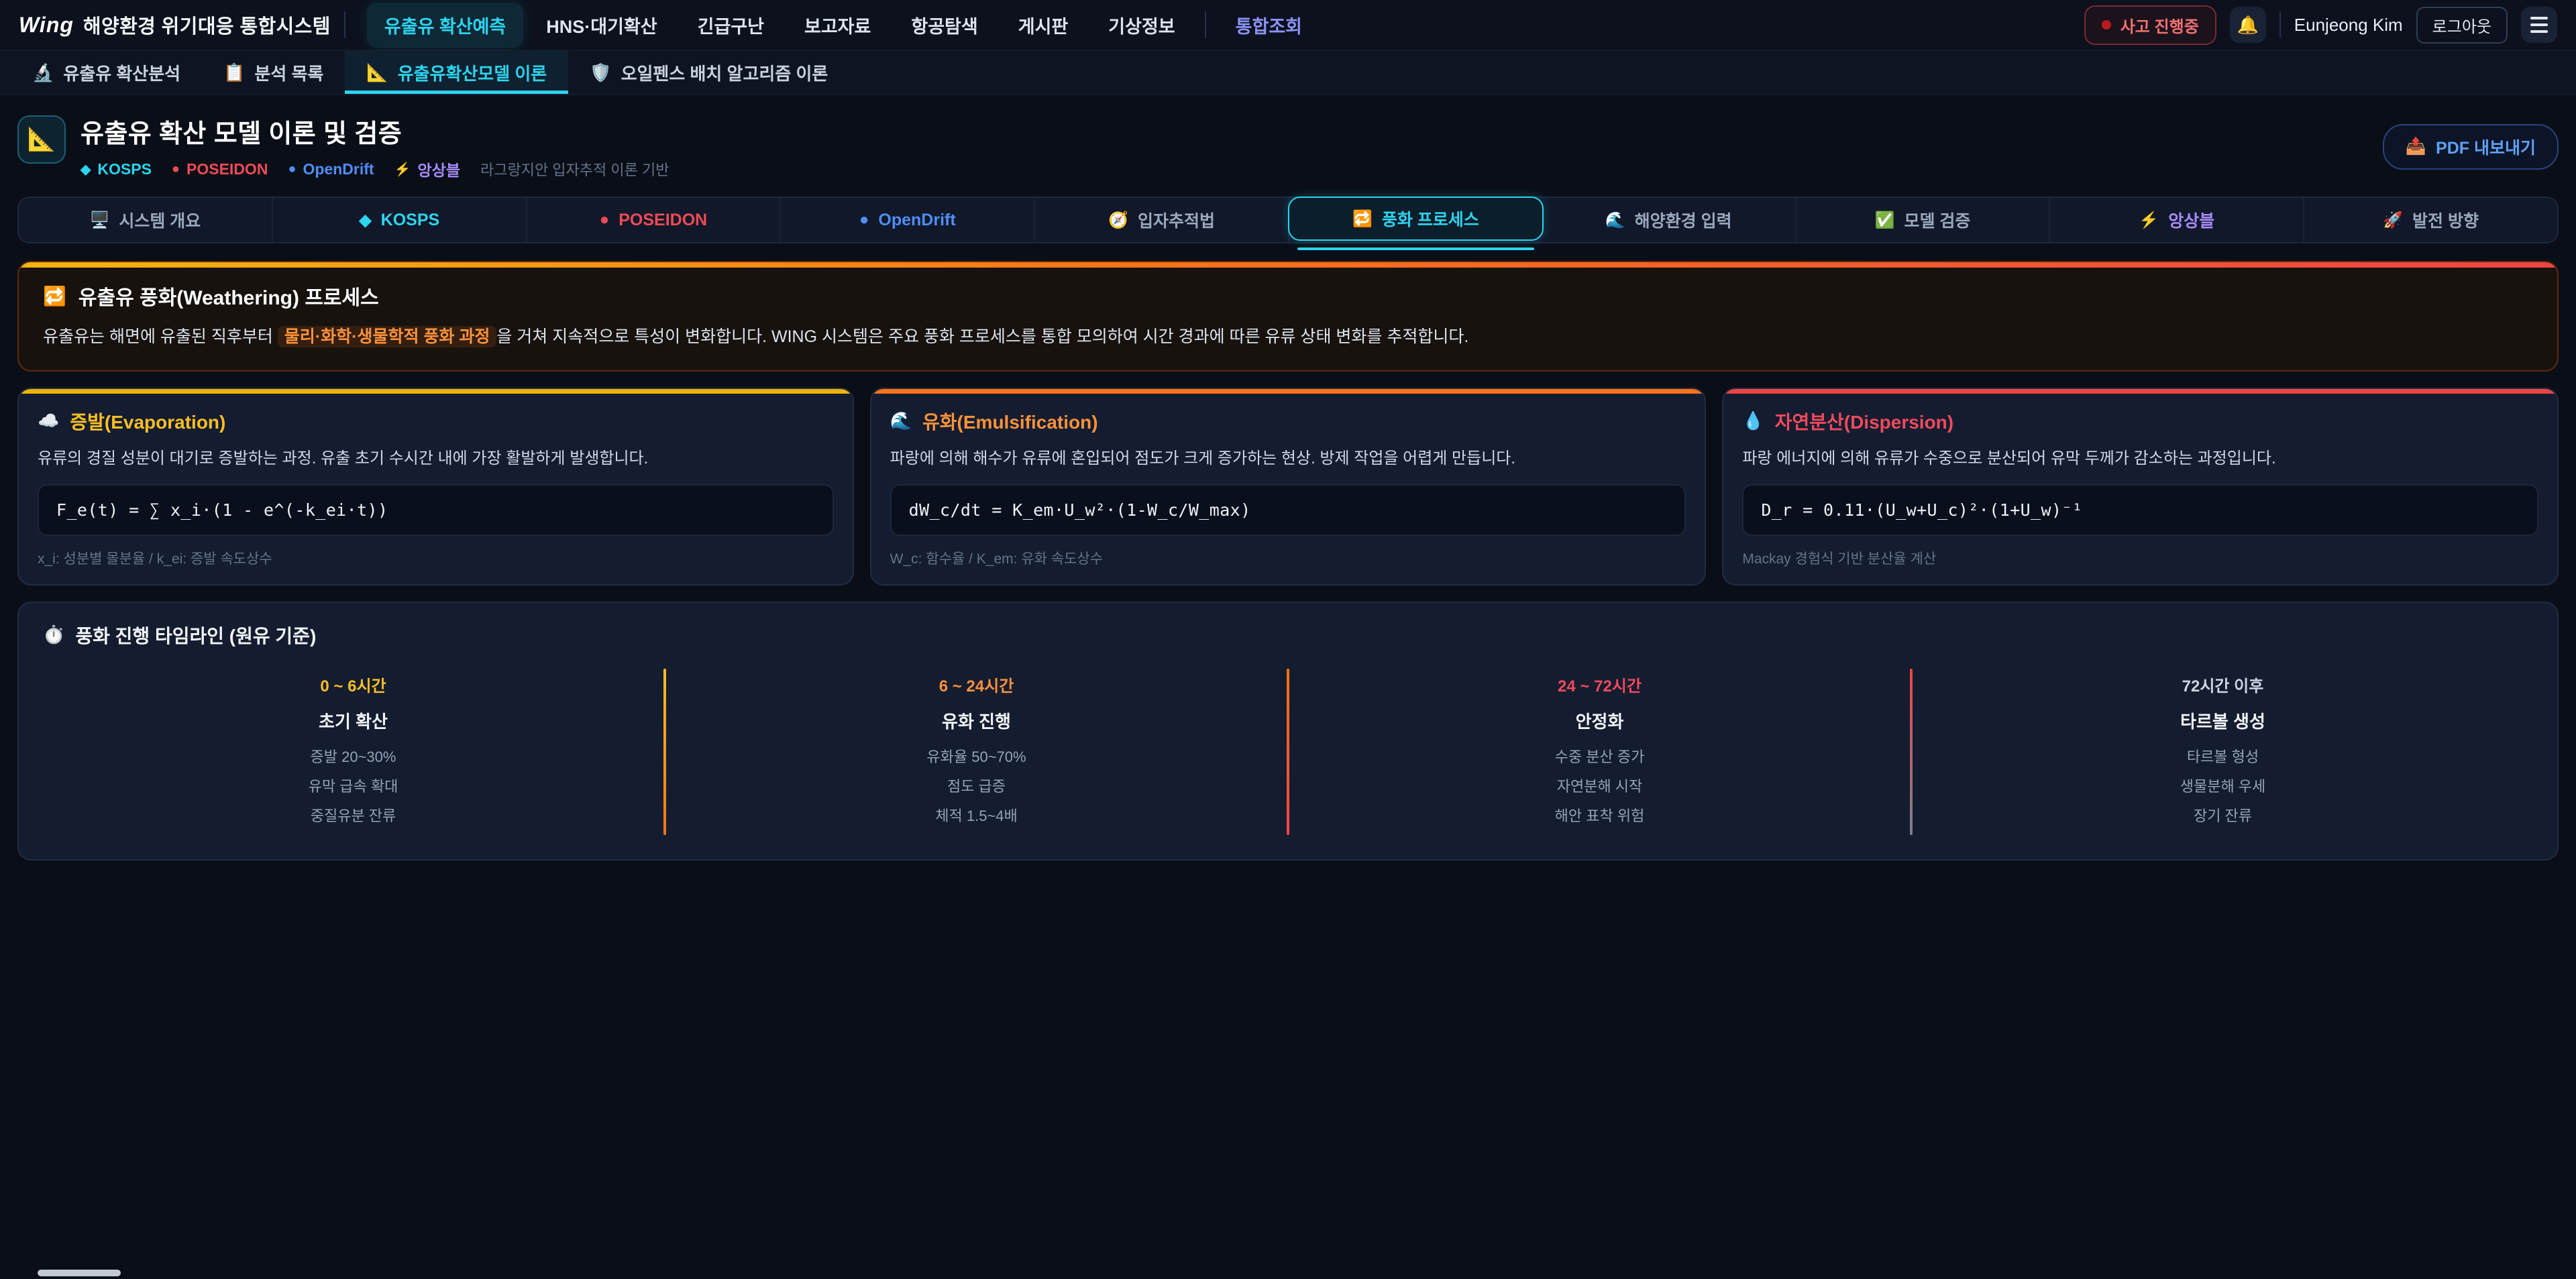  I want to click on notification-bell-button: 🔔, so click(2247, 25).